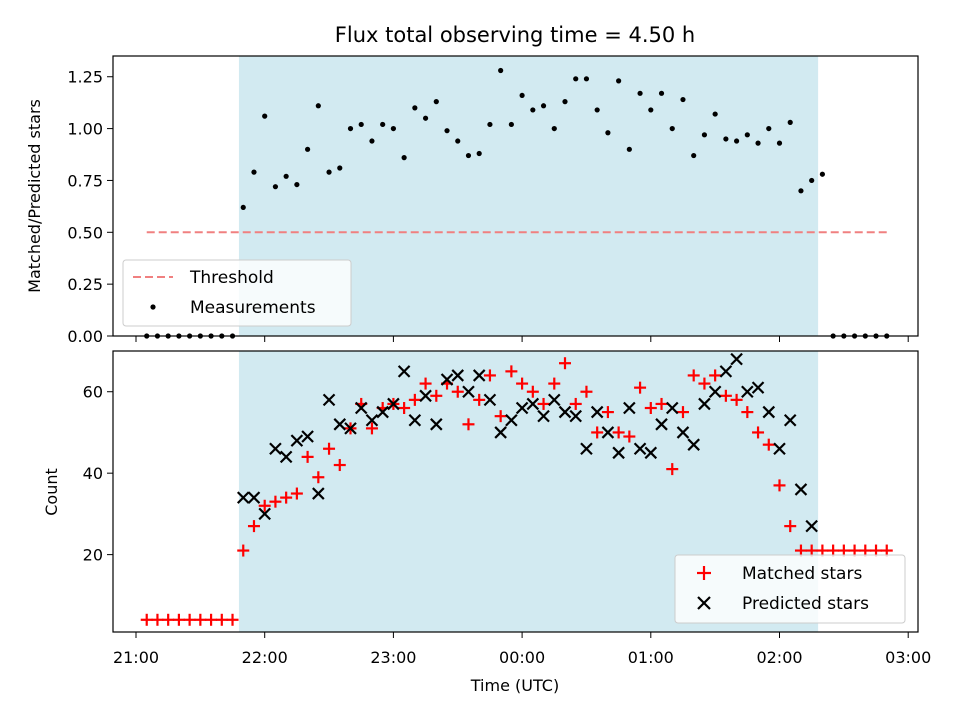 The width and height of the screenshot is (960, 720). Describe the element at coordinates (90, 207) in the screenshot. I see `ratio-y-axis: 0.00 0.25 0.50 0.75 1.00 1.25` at that location.